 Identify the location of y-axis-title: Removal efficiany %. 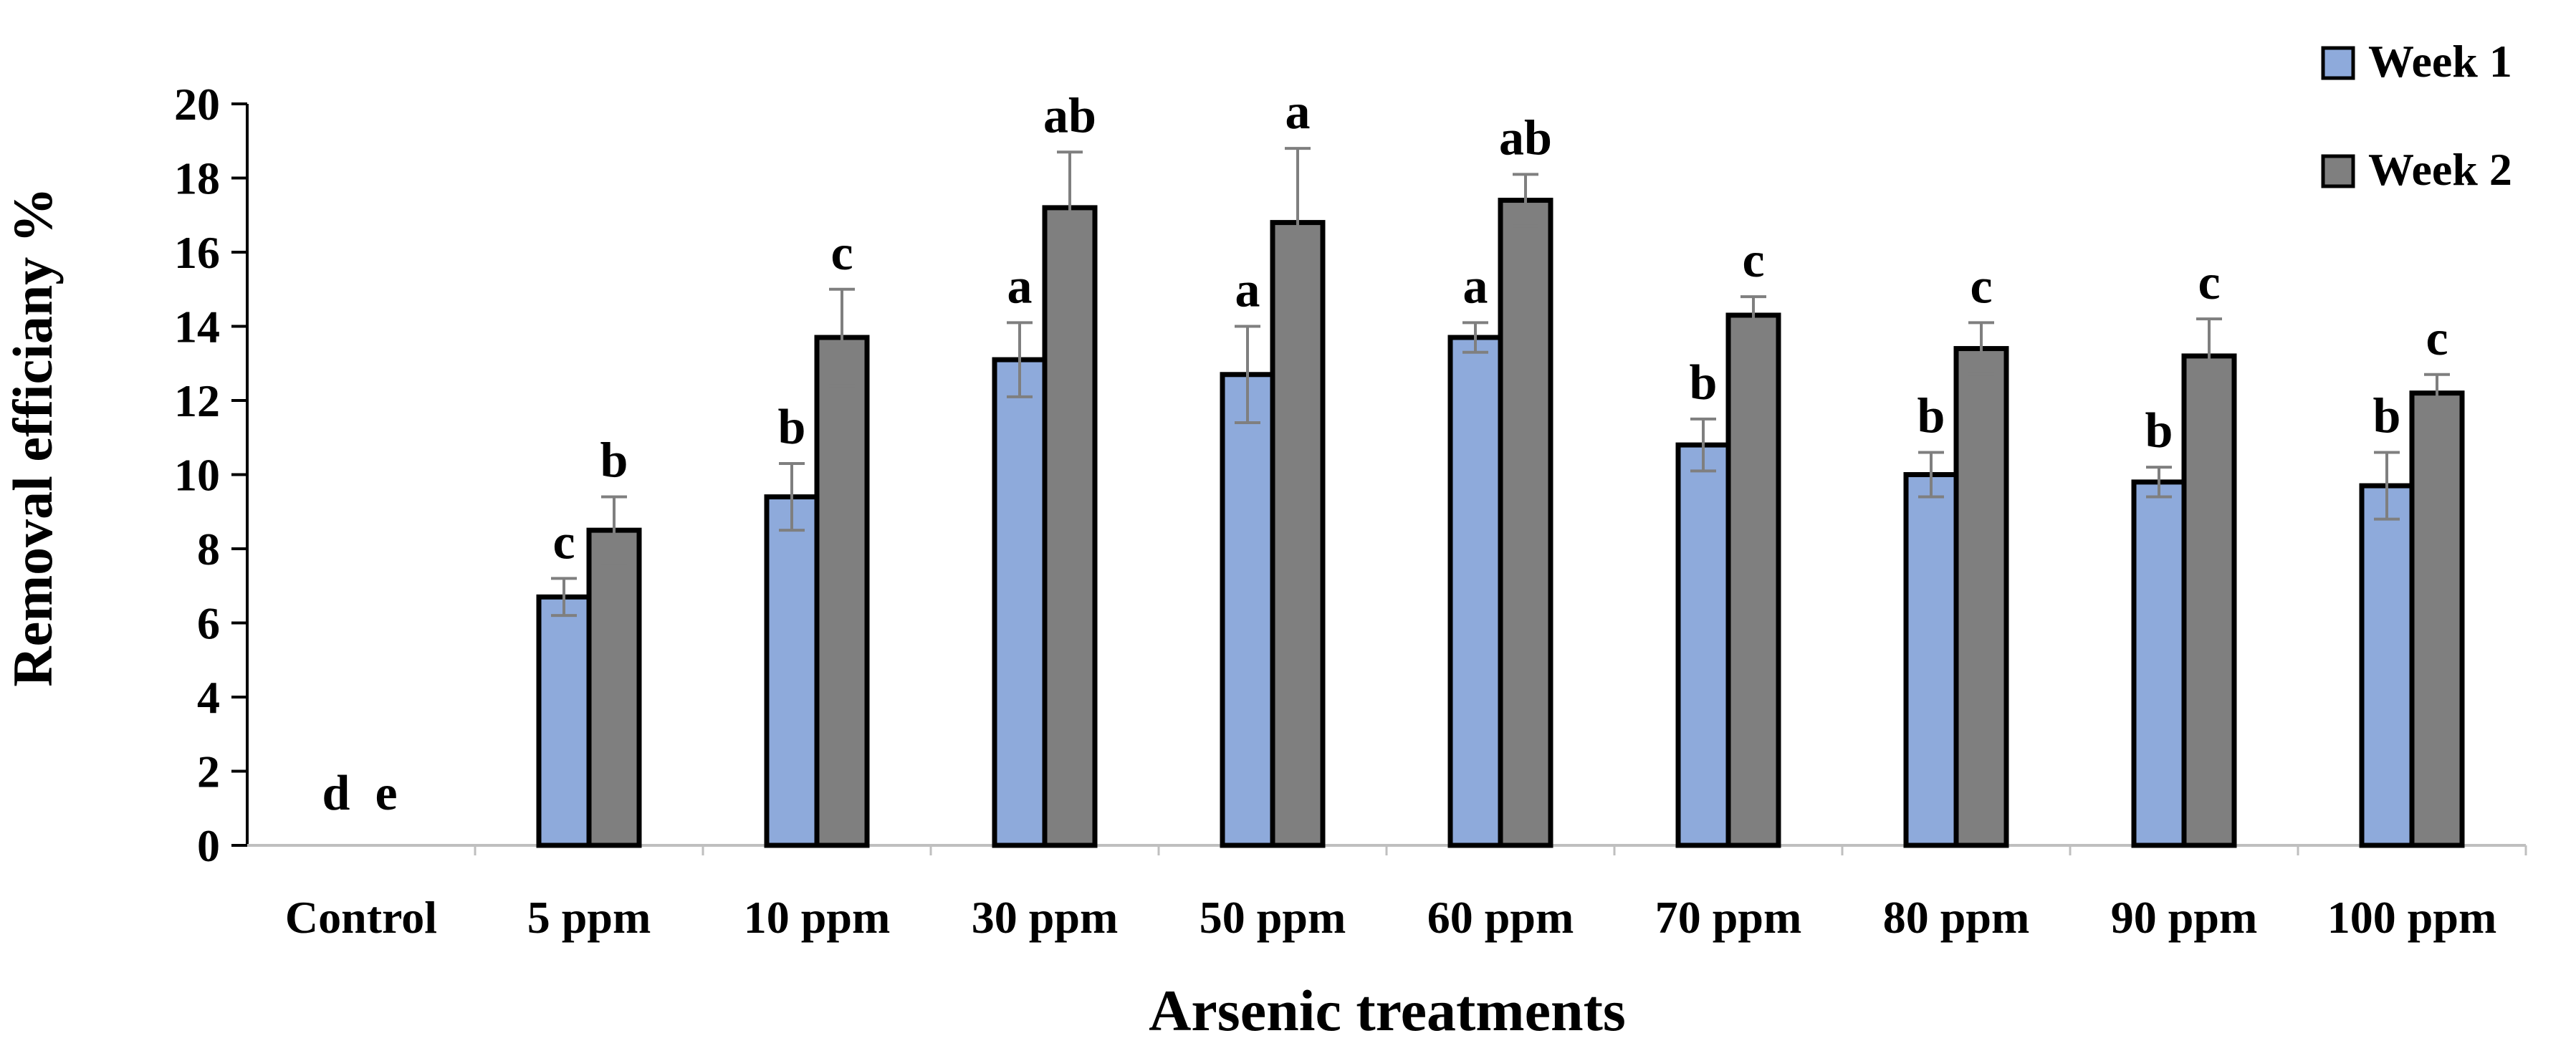
(33, 437).